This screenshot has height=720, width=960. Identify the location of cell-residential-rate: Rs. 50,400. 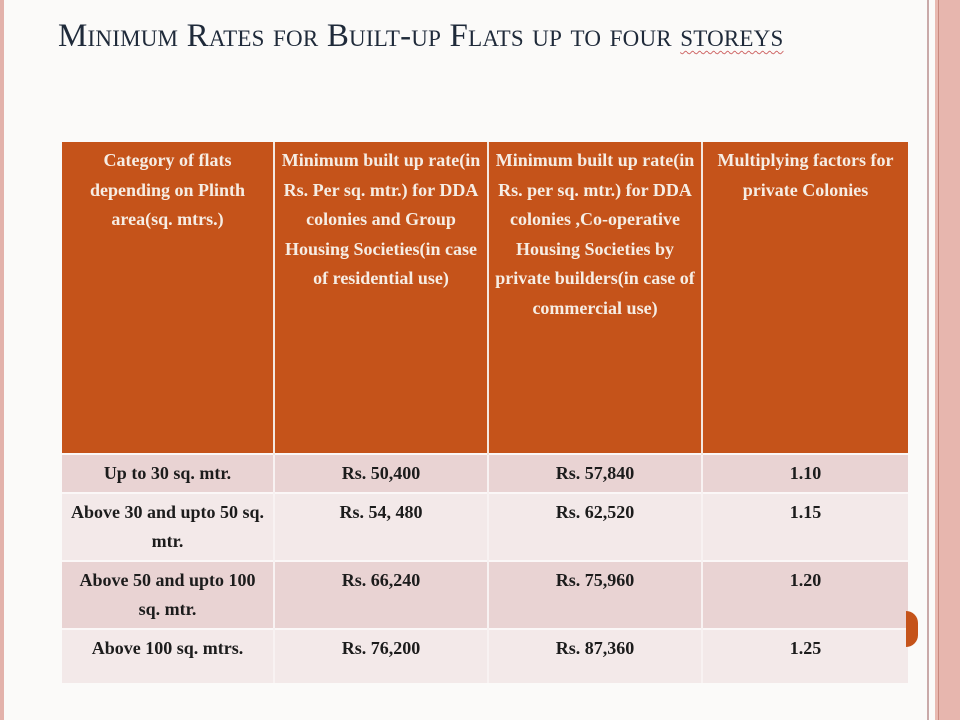
(381, 473).